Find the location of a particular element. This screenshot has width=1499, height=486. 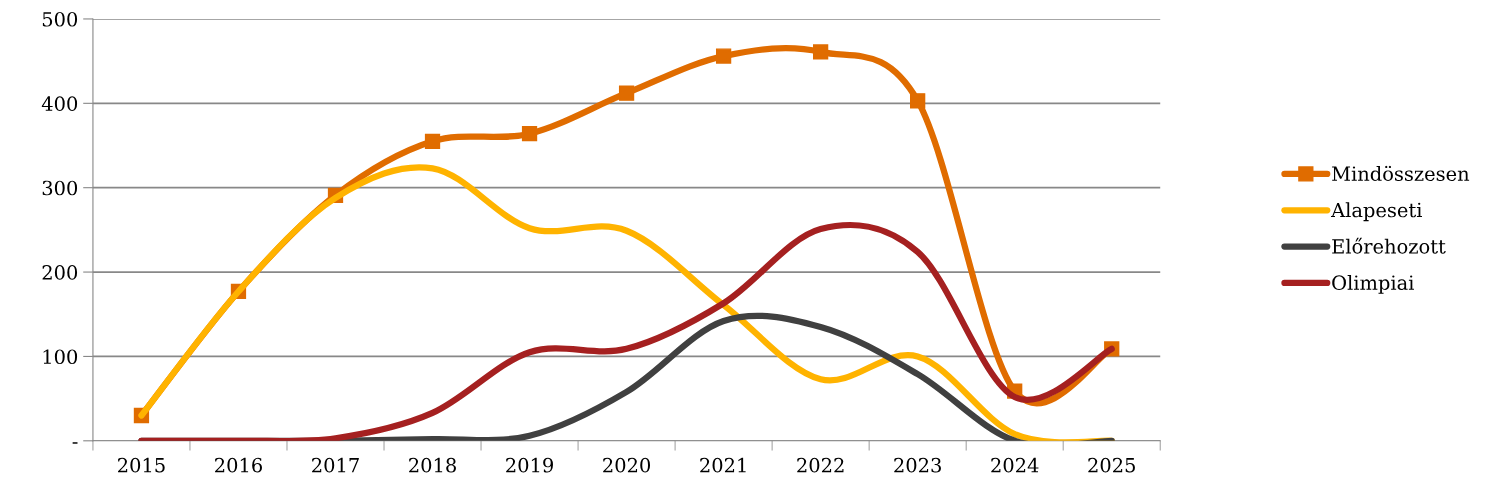

x-tick-label: 2015 is located at coordinates (141, 465).